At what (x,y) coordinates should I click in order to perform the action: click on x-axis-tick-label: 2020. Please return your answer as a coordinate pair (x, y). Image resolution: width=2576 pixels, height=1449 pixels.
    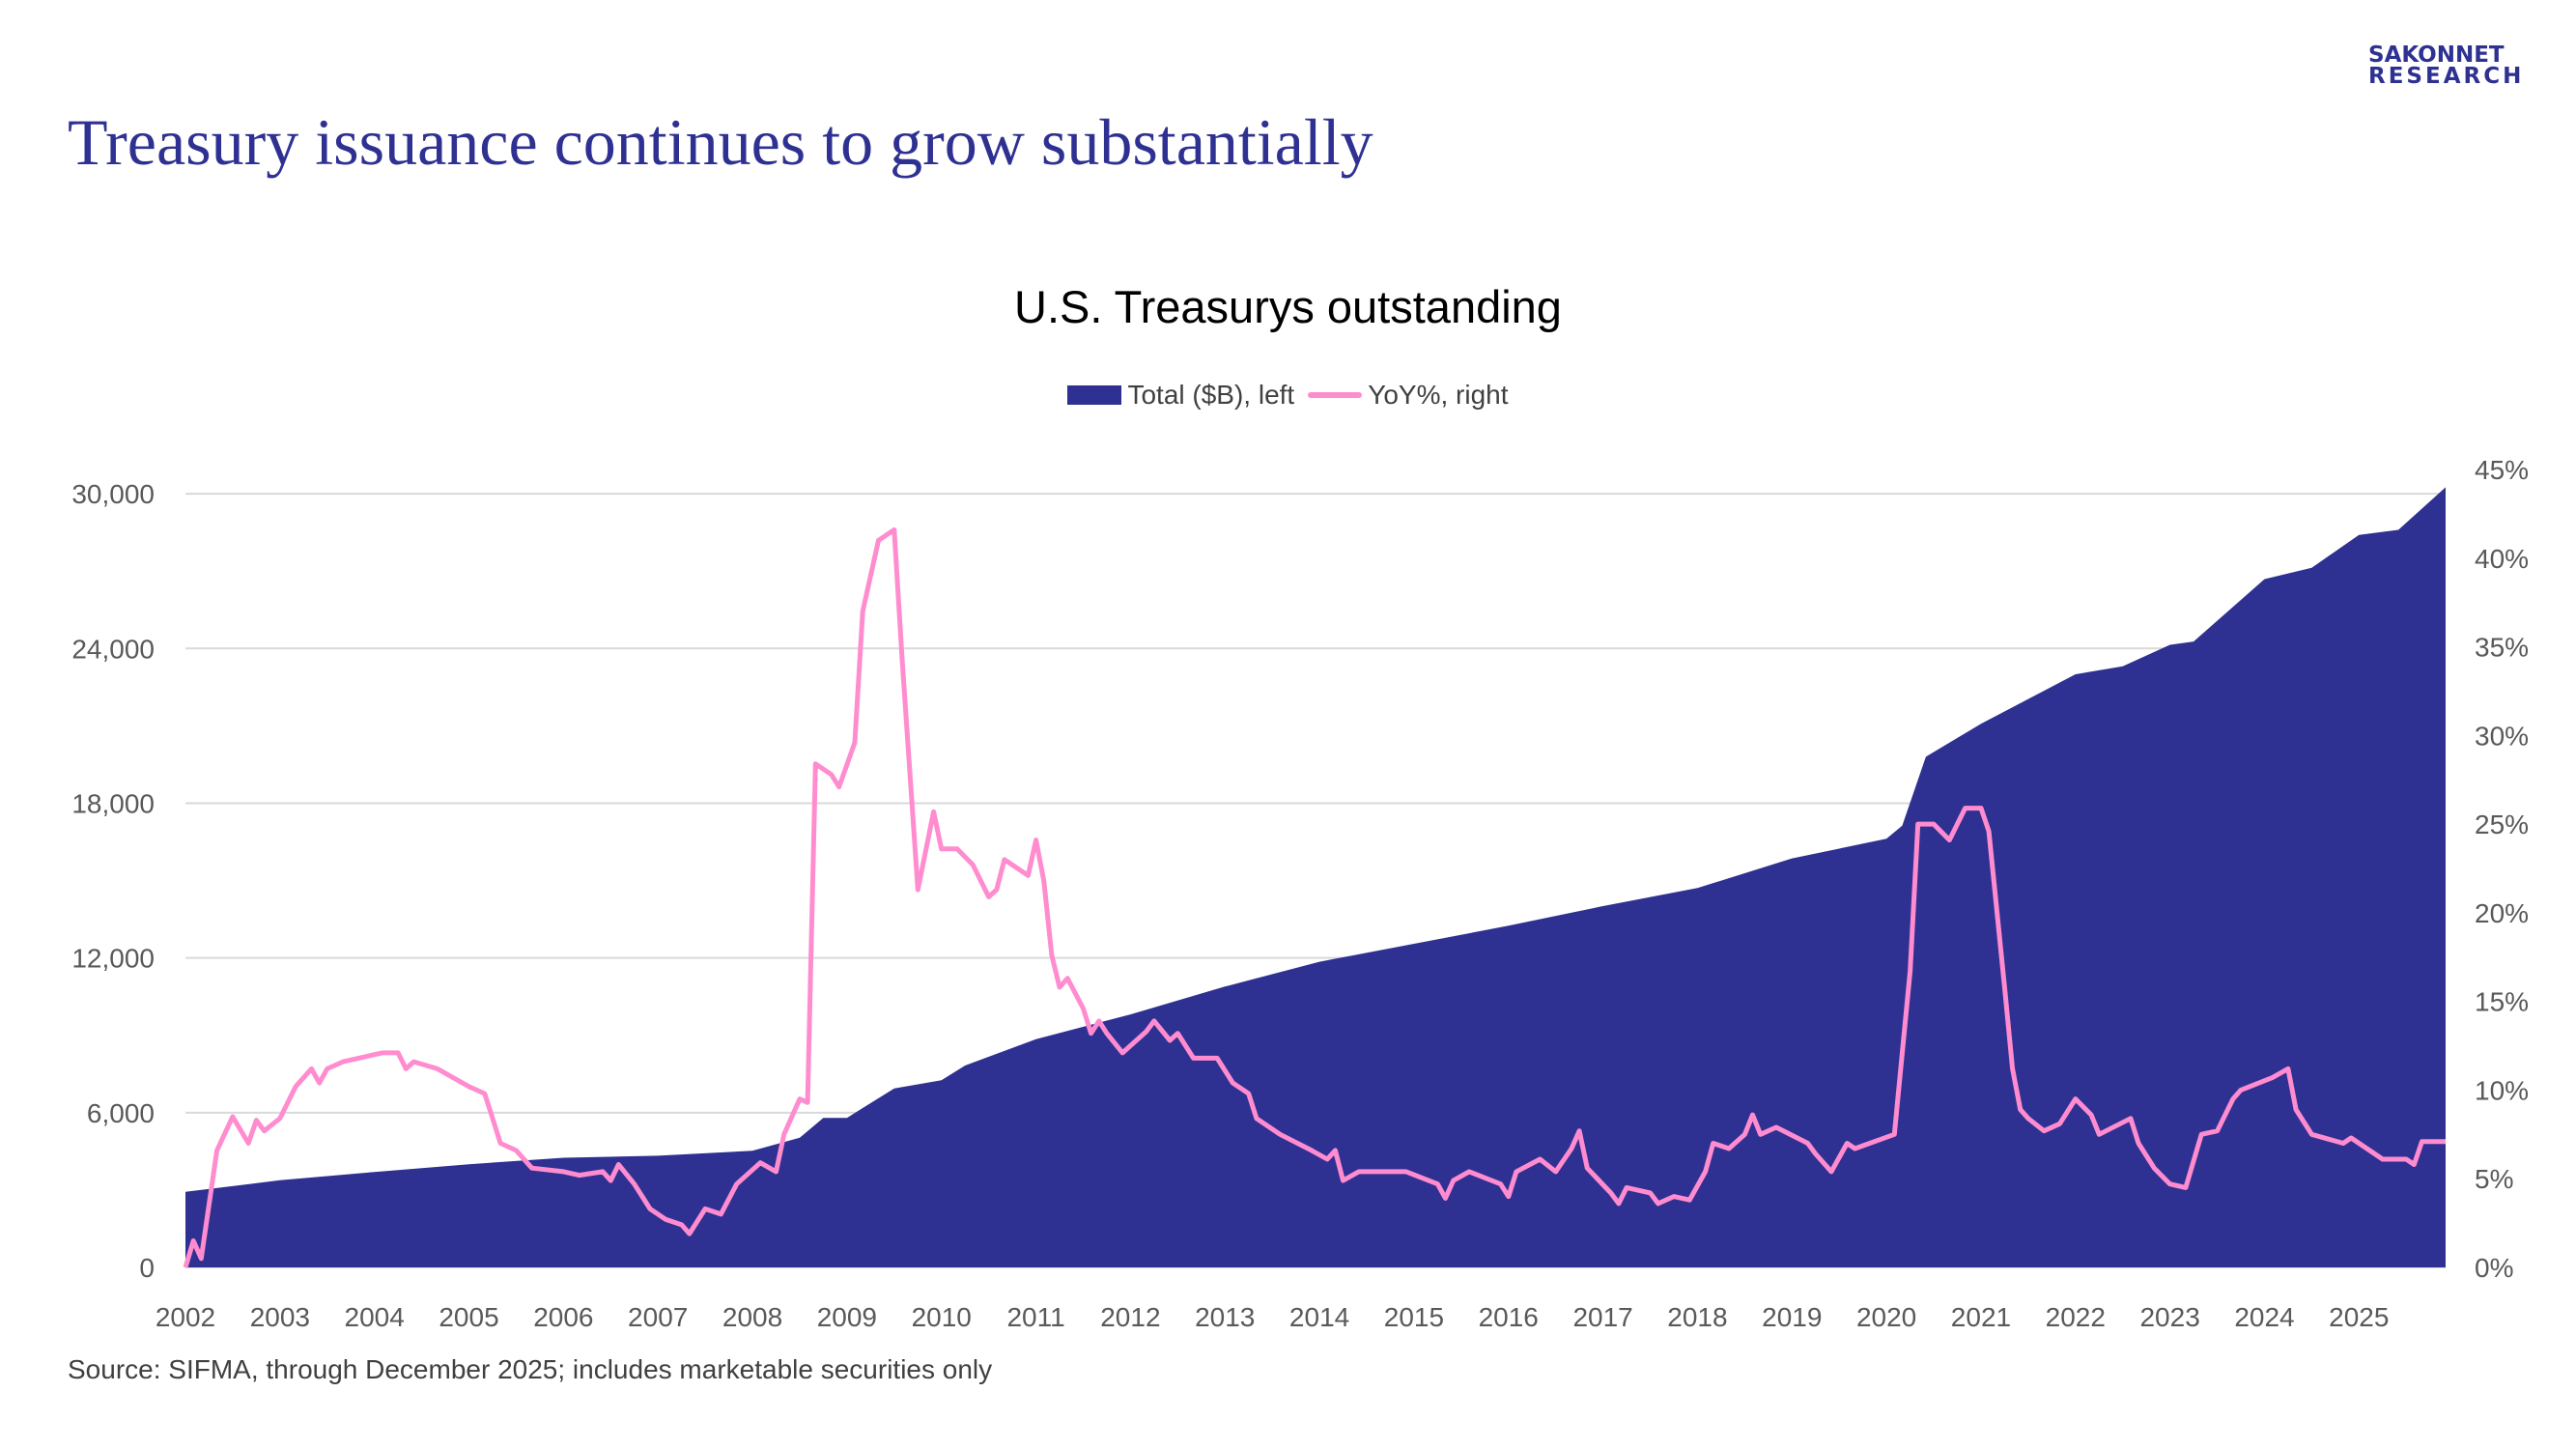
    Looking at the image, I should click on (1886, 1317).